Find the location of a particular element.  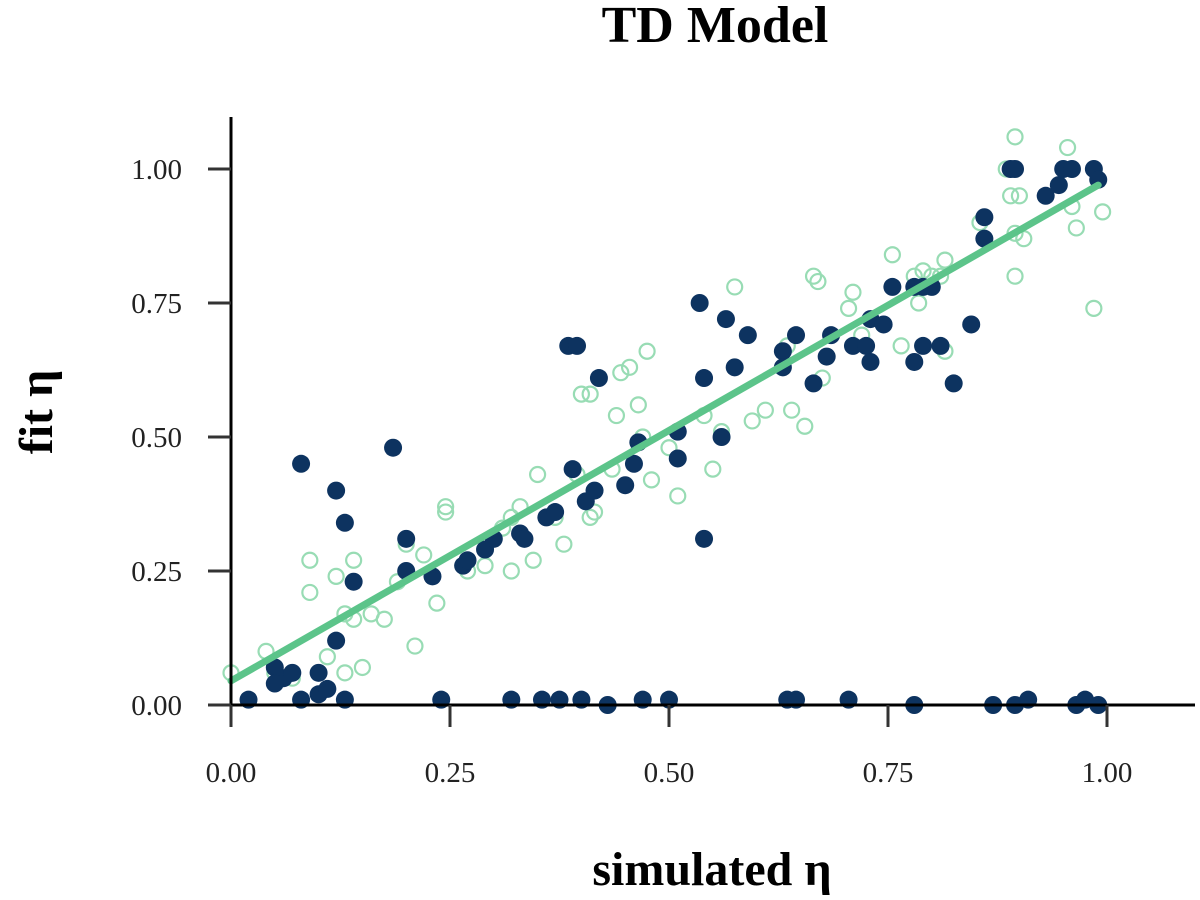

x-tick-label: 0.25 is located at coordinates (450, 773).